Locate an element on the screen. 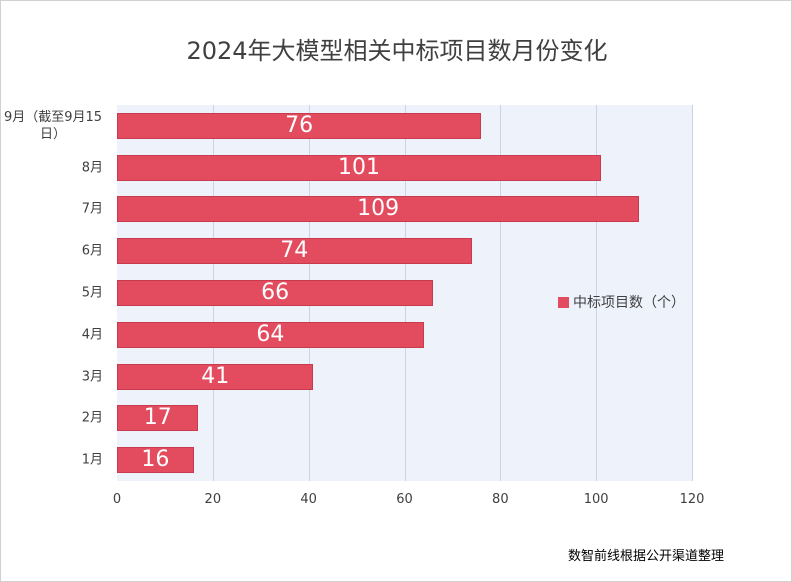 Image resolution: width=792 pixels, height=582 pixels. legend-label: 中标项目数（个） is located at coordinates (629, 303).